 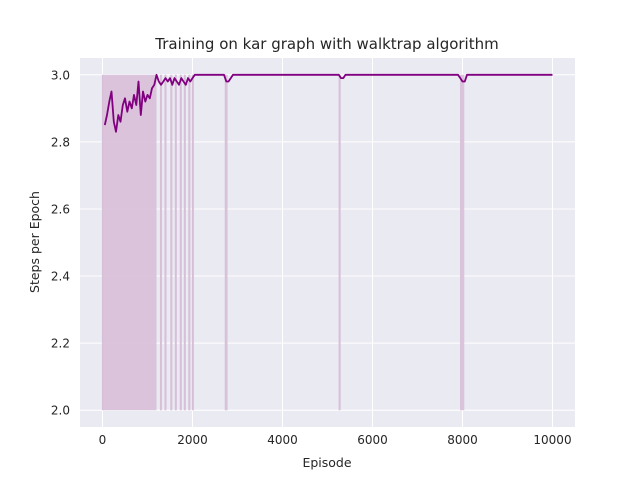 I want to click on smoothed-series-line, so click(x=328, y=103).